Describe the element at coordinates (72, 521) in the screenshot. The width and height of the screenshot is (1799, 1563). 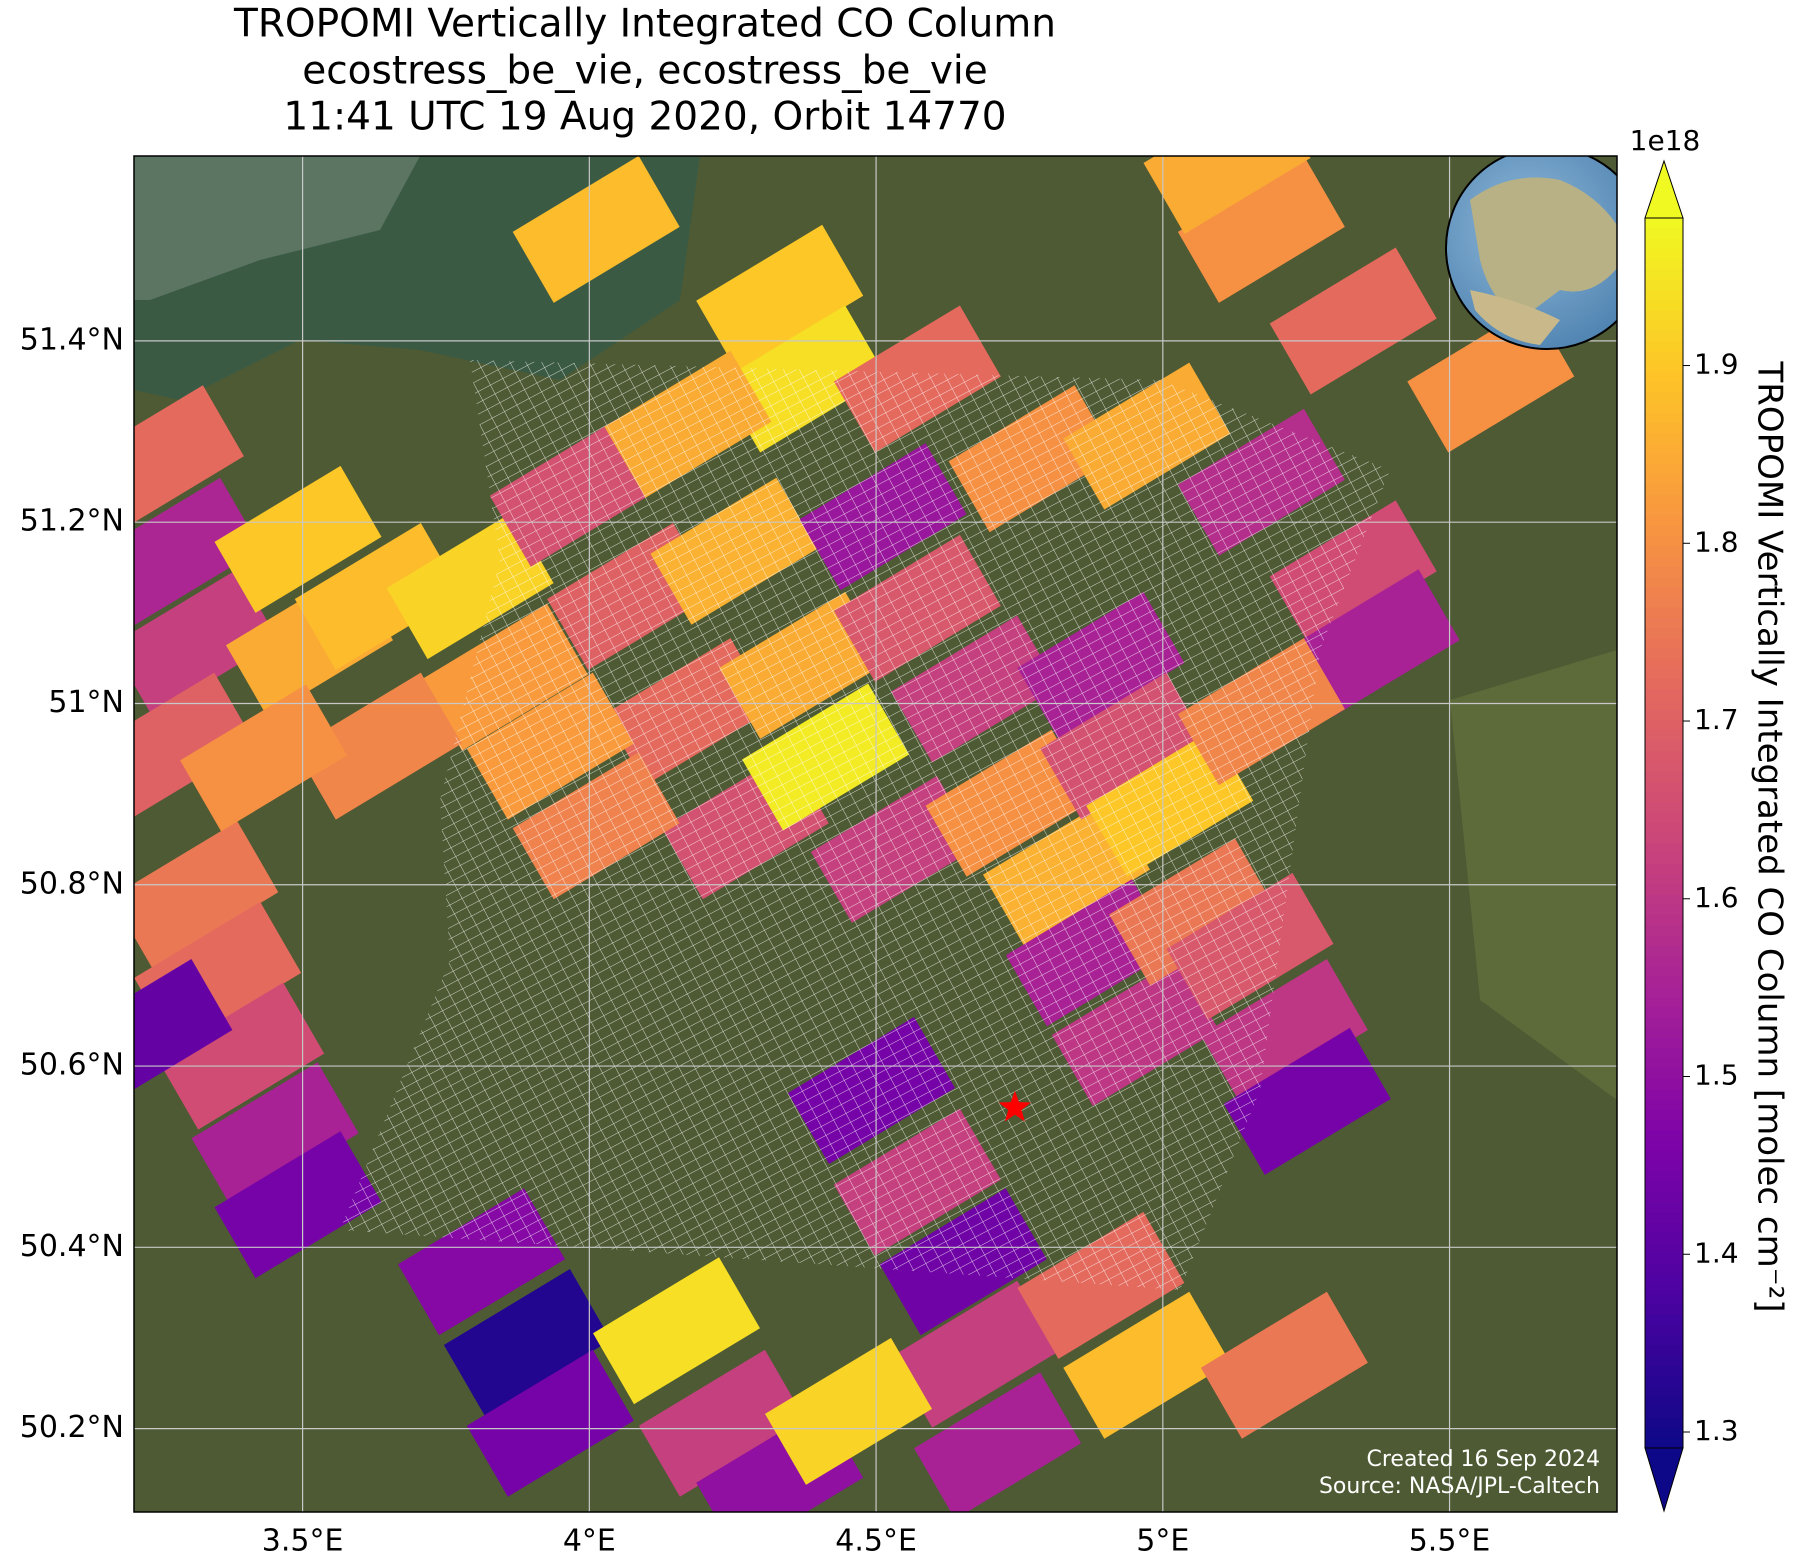
I see `y-tick-label: 51.2°N` at that location.